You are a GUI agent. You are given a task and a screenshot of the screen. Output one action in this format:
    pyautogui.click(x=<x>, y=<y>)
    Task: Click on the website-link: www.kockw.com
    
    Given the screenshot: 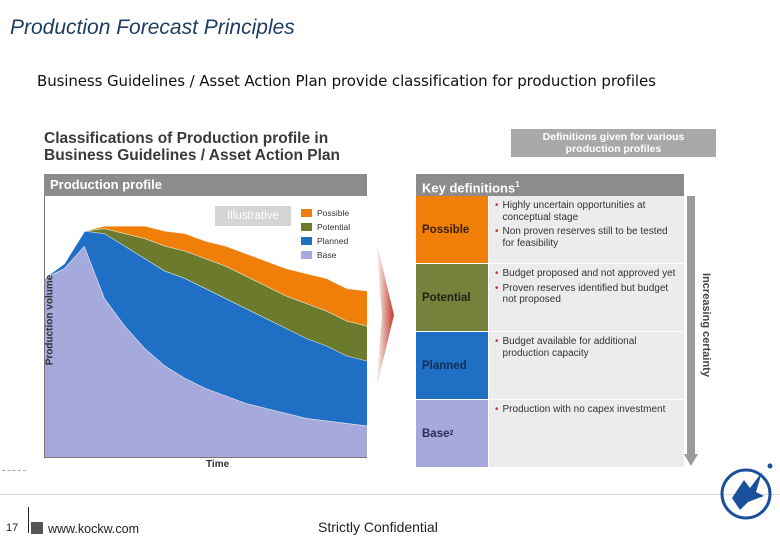 What is the action you would take?
    pyautogui.click(x=93, y=529)
    